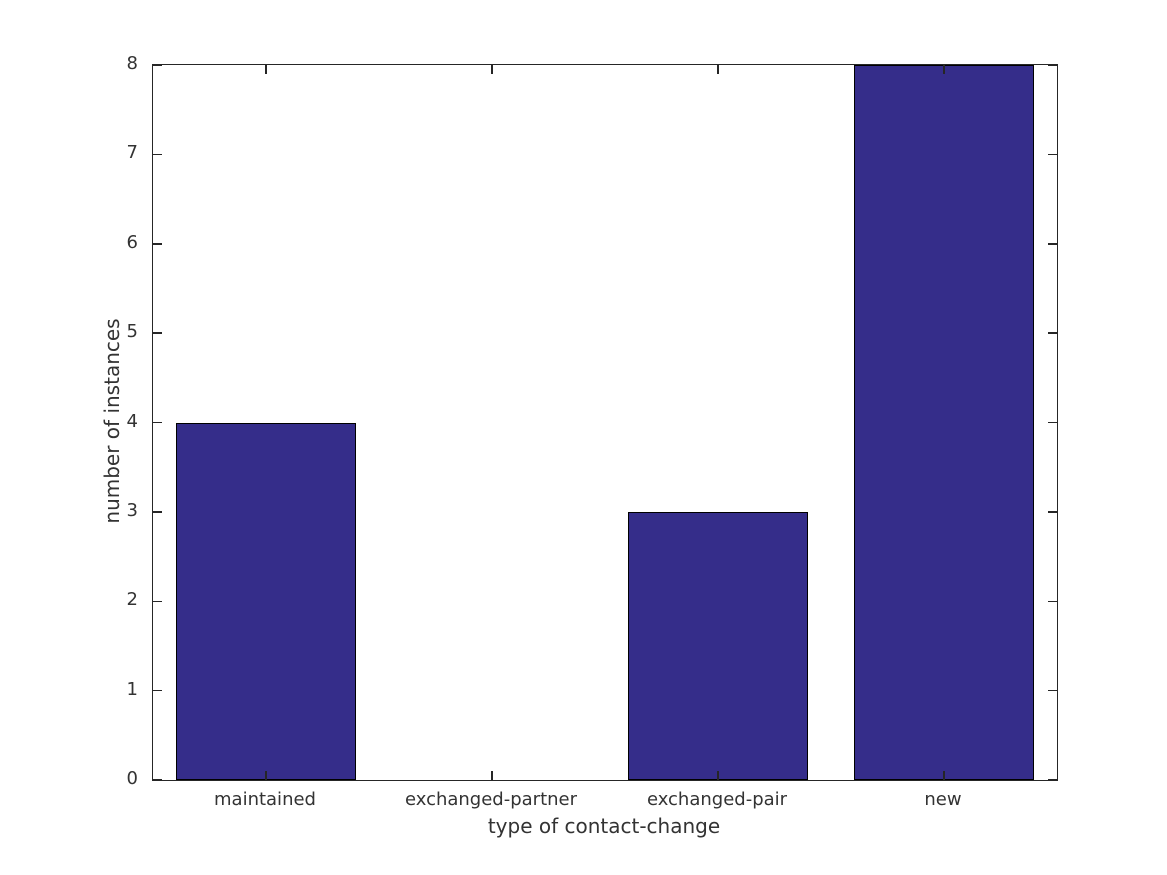  What do you see at coordinates (492, 69) in the screenshot?
I see `x-tick-x-top-exchanged-partner` at bounding box center [492, 69].